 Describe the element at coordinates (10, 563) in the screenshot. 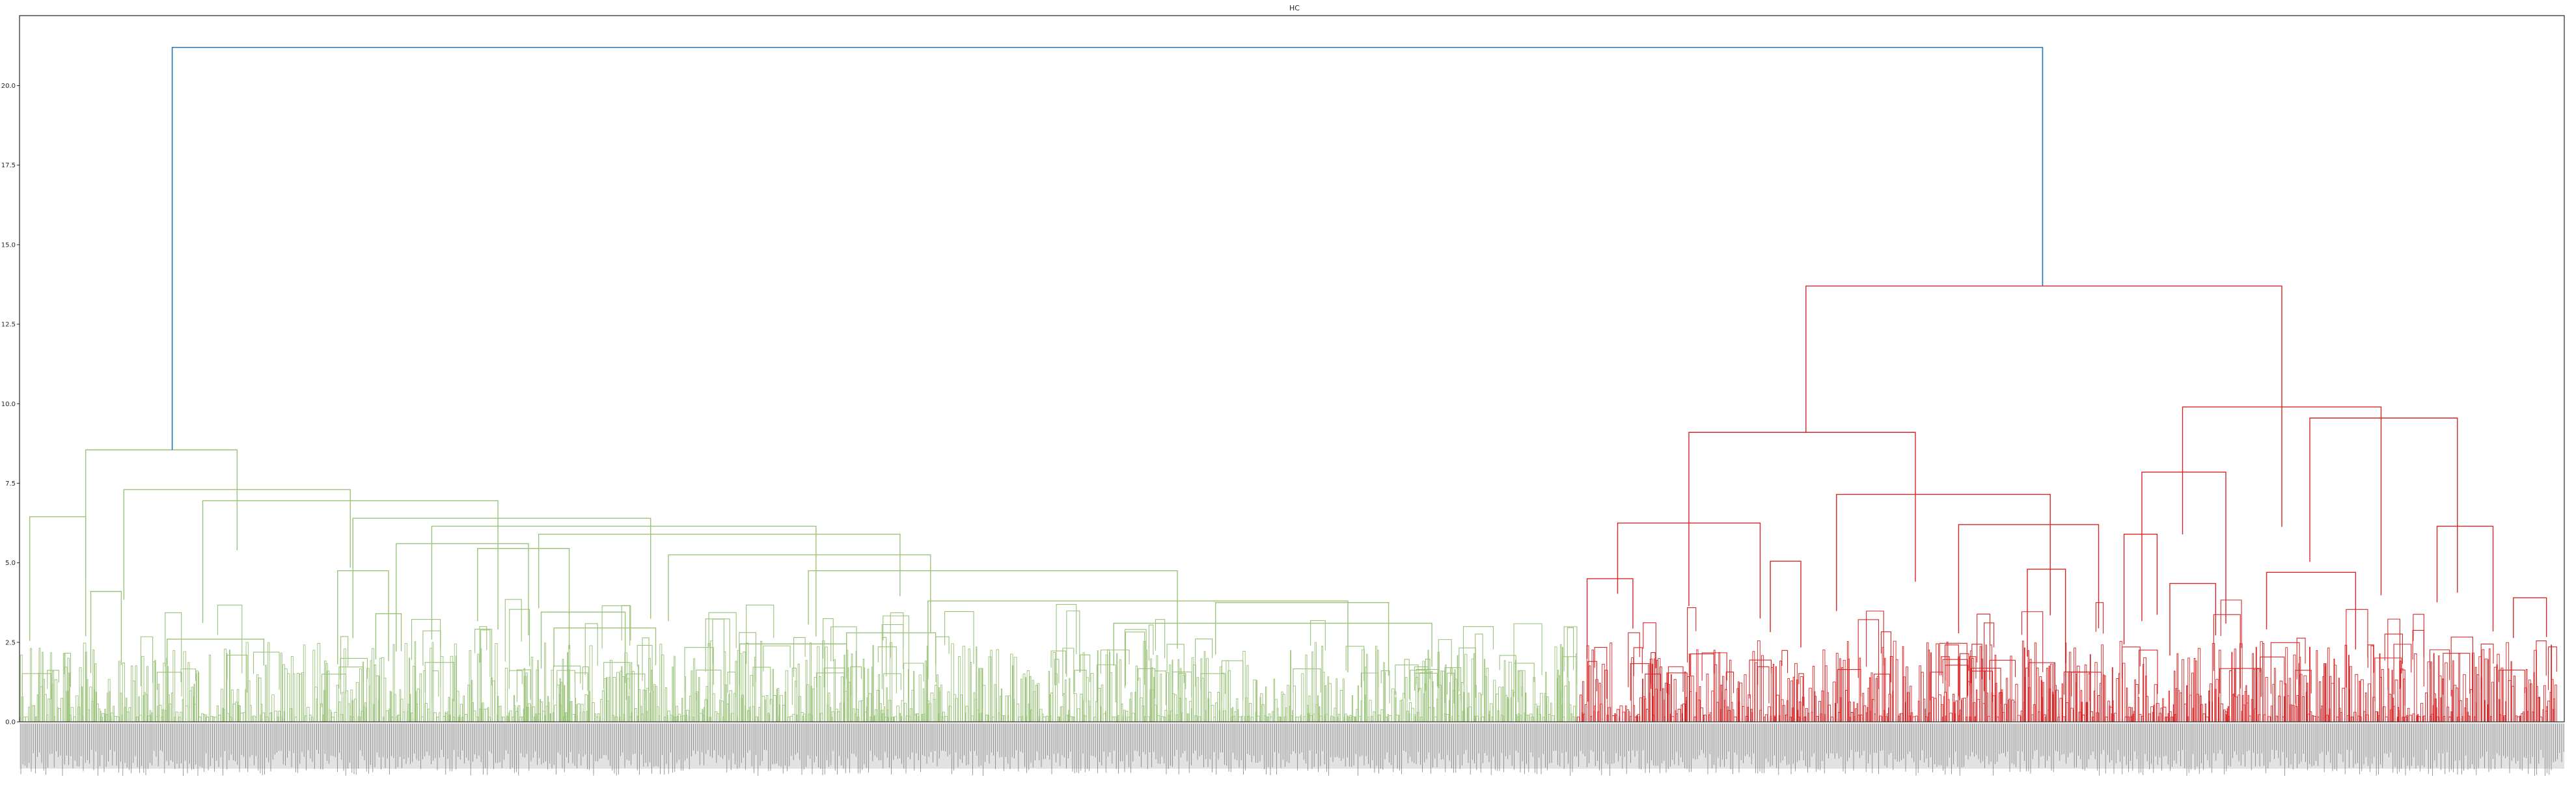

I see `y-tick-label: 5.0` at that location.